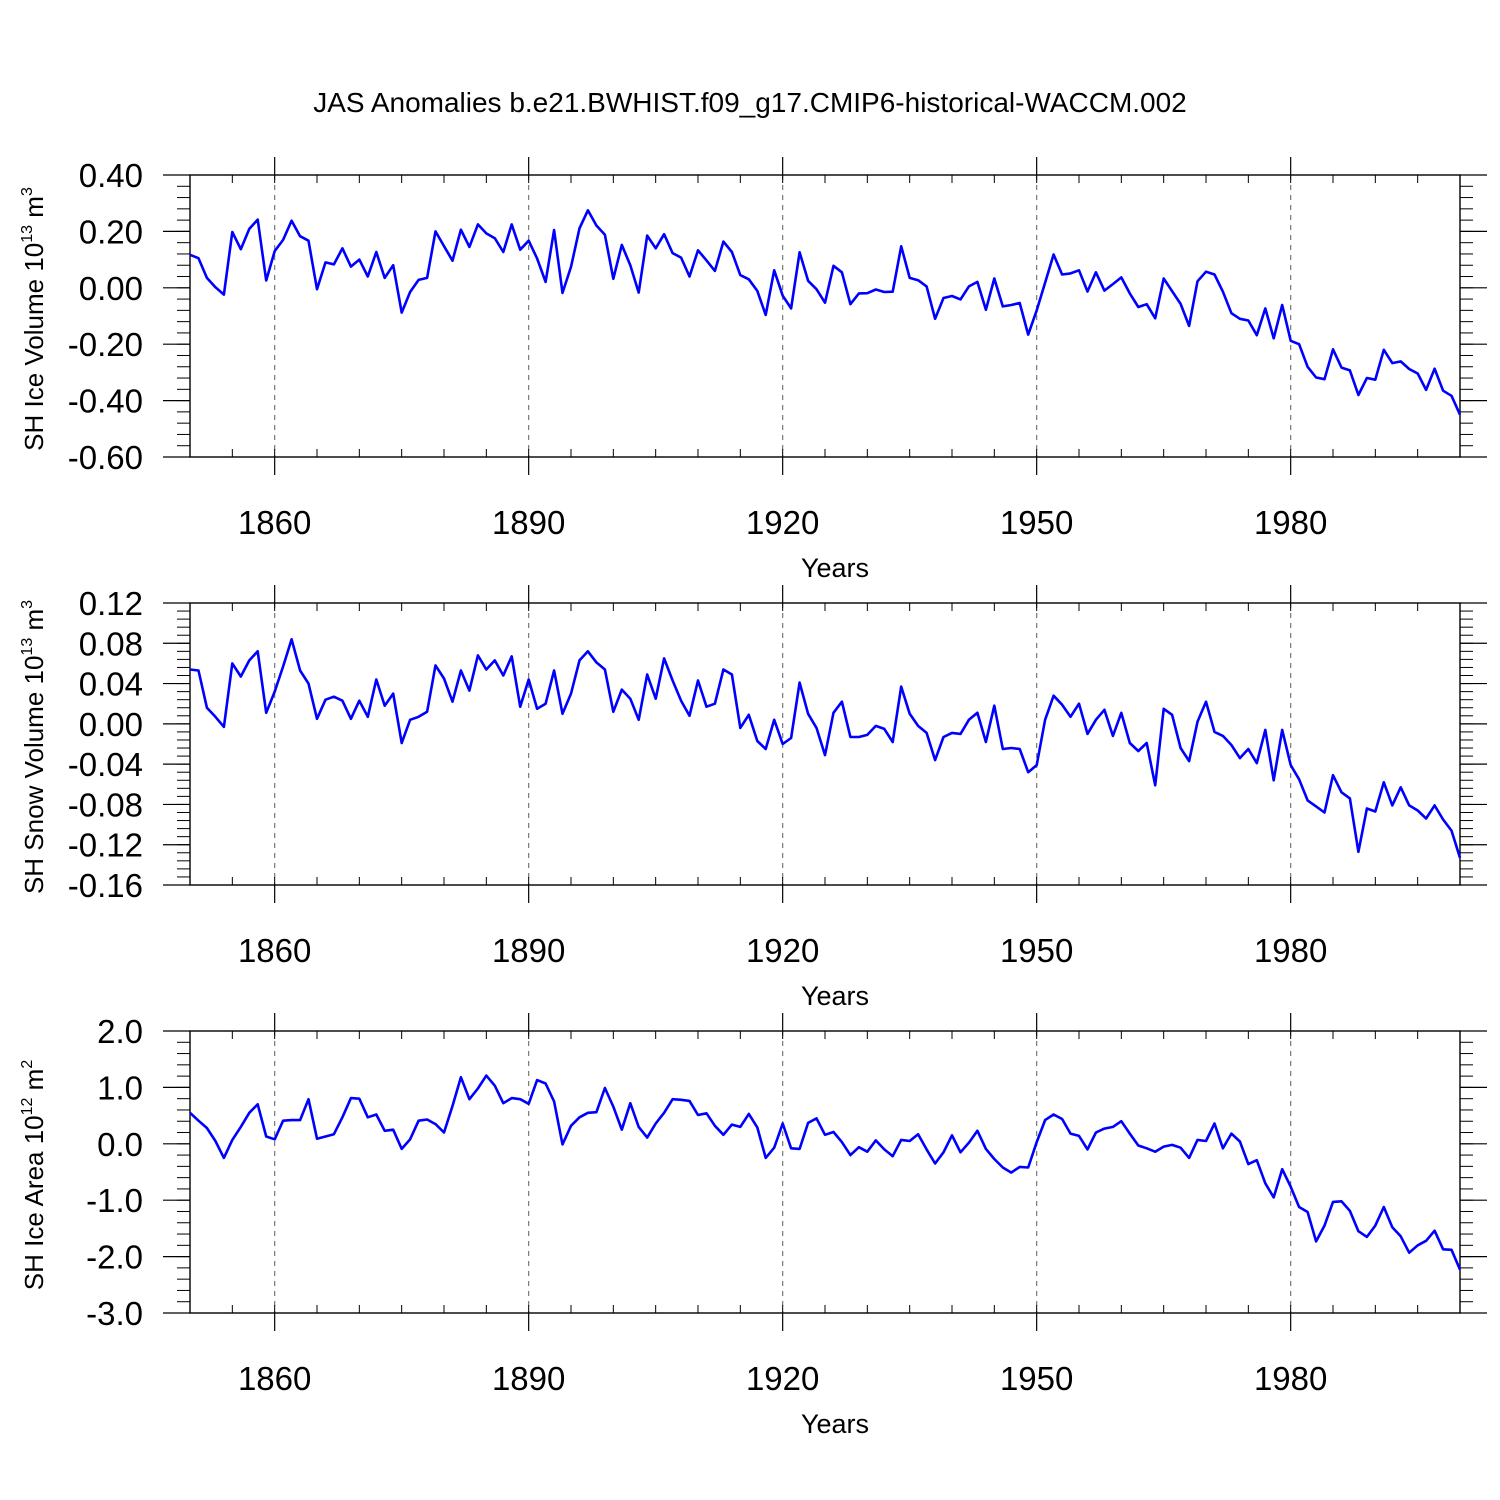 The width and height of the screenshot is (1500, 1500). What do you see at coordinates (34, 319) in the screenshot?
I see `y-axis-label: SH Ice Volume 1013 m3` at bounding box center [34, 319].